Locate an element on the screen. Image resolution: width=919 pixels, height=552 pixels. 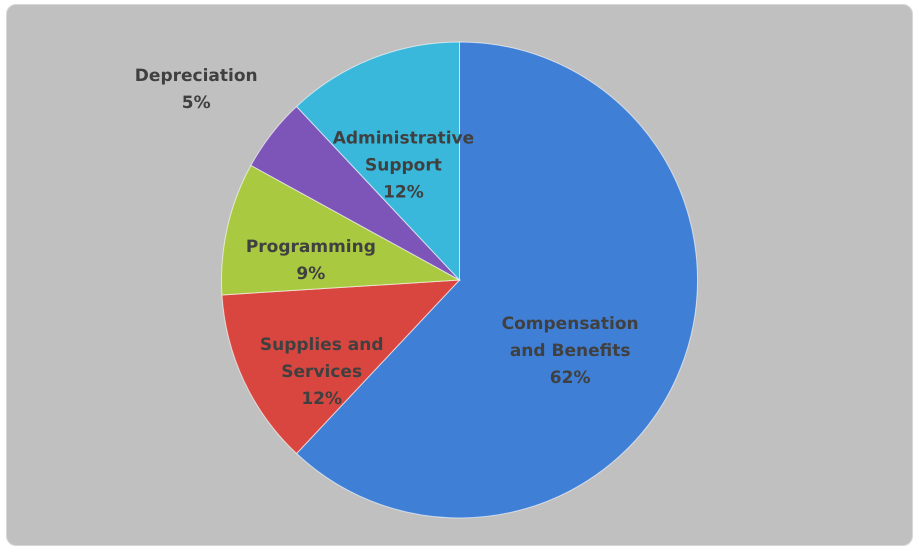
slice-label: Compensation and Benefits is located at coordinates (570, 337).